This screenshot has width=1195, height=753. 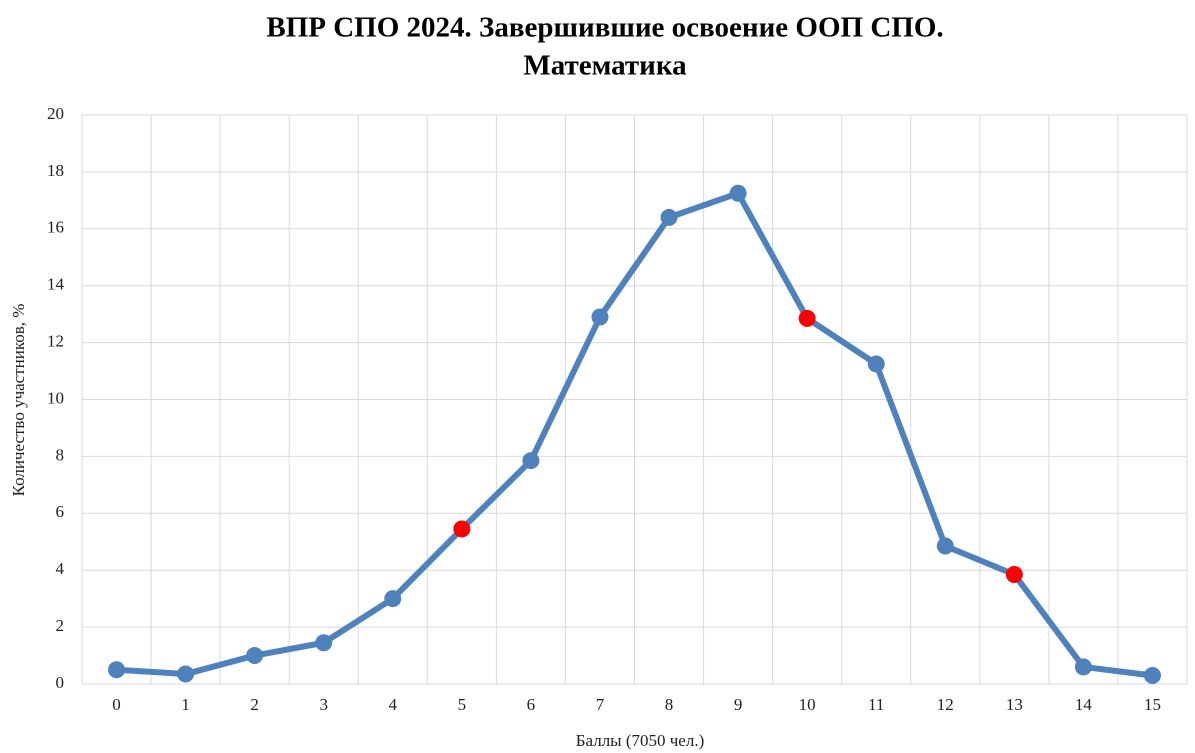 I want to click on x-tick-label: 12, so click(x=945, y=704).